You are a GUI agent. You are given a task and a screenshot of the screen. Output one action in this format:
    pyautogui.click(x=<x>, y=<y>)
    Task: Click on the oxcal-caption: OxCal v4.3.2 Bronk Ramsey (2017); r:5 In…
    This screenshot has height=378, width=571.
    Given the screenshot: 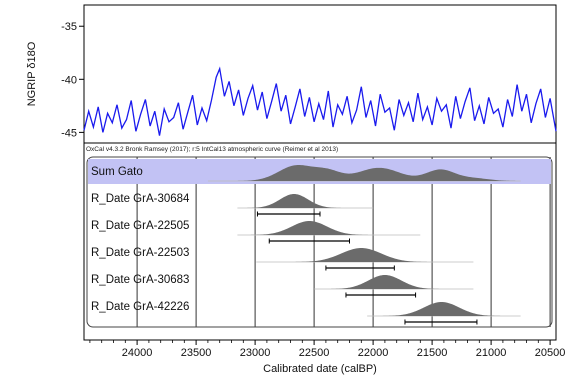 What is the action you would take?
    pyautogui.click(x=212, y=149)
    